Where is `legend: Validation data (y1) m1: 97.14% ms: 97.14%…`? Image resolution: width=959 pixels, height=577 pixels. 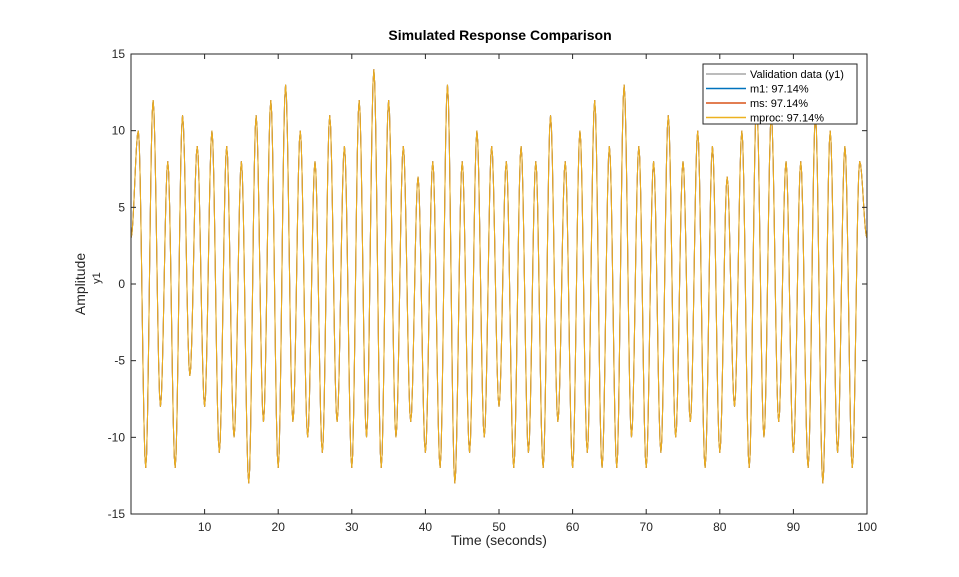
legend: Validation data (y1) m1: 97.14% ms: 97.14%… is located at coordinates (780, 94).